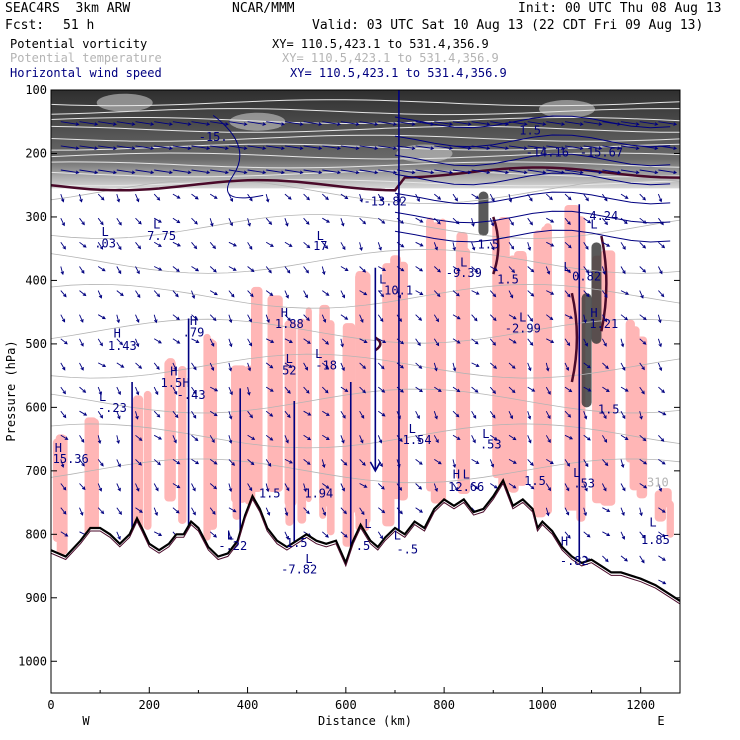 This screenshot has height=740, width=740. What do you see at coordinates (417, 440) in the screenshot?
I see `contour-label-44: 1.54` at bounding box center [417, 440].